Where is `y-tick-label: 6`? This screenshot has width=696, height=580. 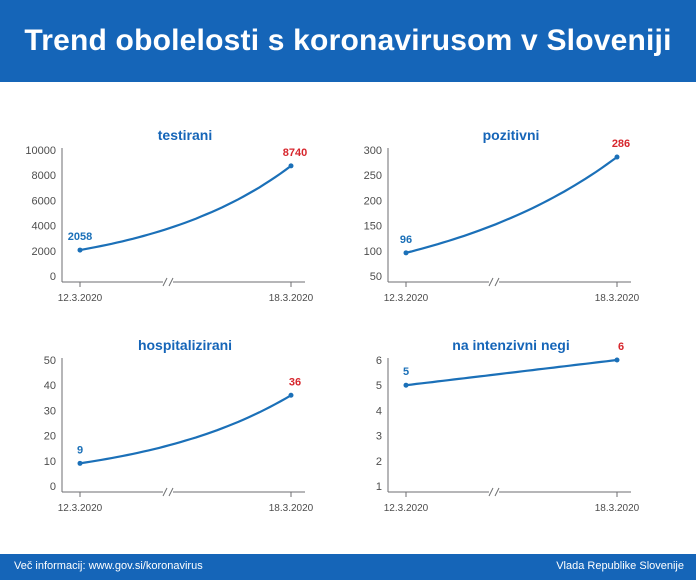 y-tick-label: 6 is located at coordinates (379, 361).